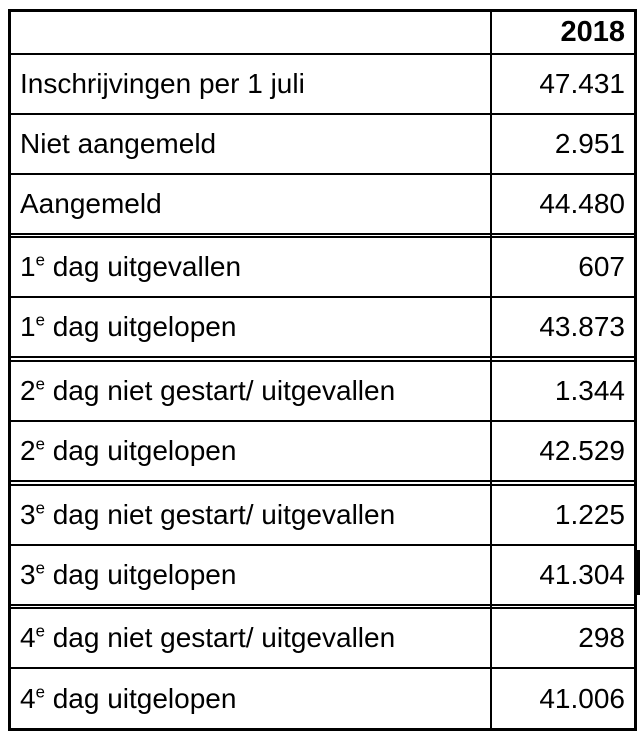 The height and width of the screenshot is (743, 641). Describe the element at coordinates (563, 143) in the screenshot. I see `row-value-cell: 2.951` at that location.